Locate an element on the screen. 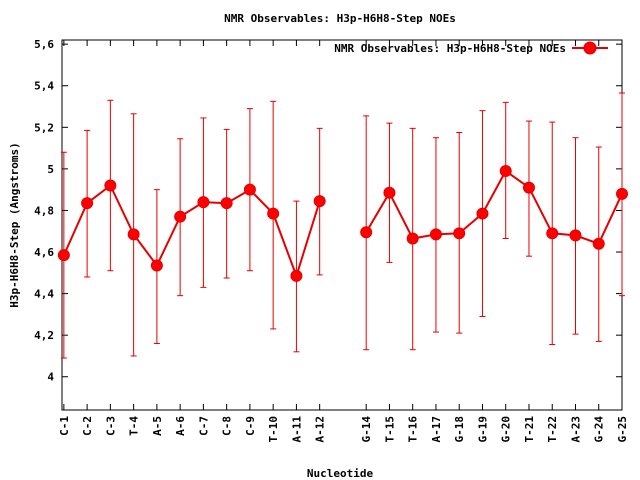 This screenshot has height=480, width=640. x-axis-label: Nucleotide is located at coordinates (340, 473).